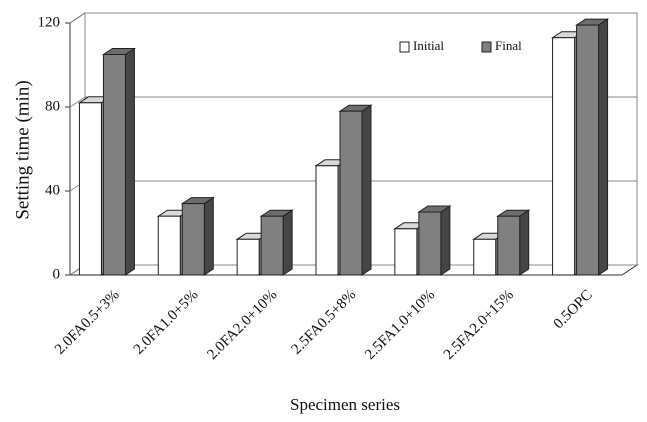 This screenshot has width=647, height=422. What do you see at coordinates (57, 274) in the screenshot?
I see `y-tick-label: 0` at bounding box center [57, 274].